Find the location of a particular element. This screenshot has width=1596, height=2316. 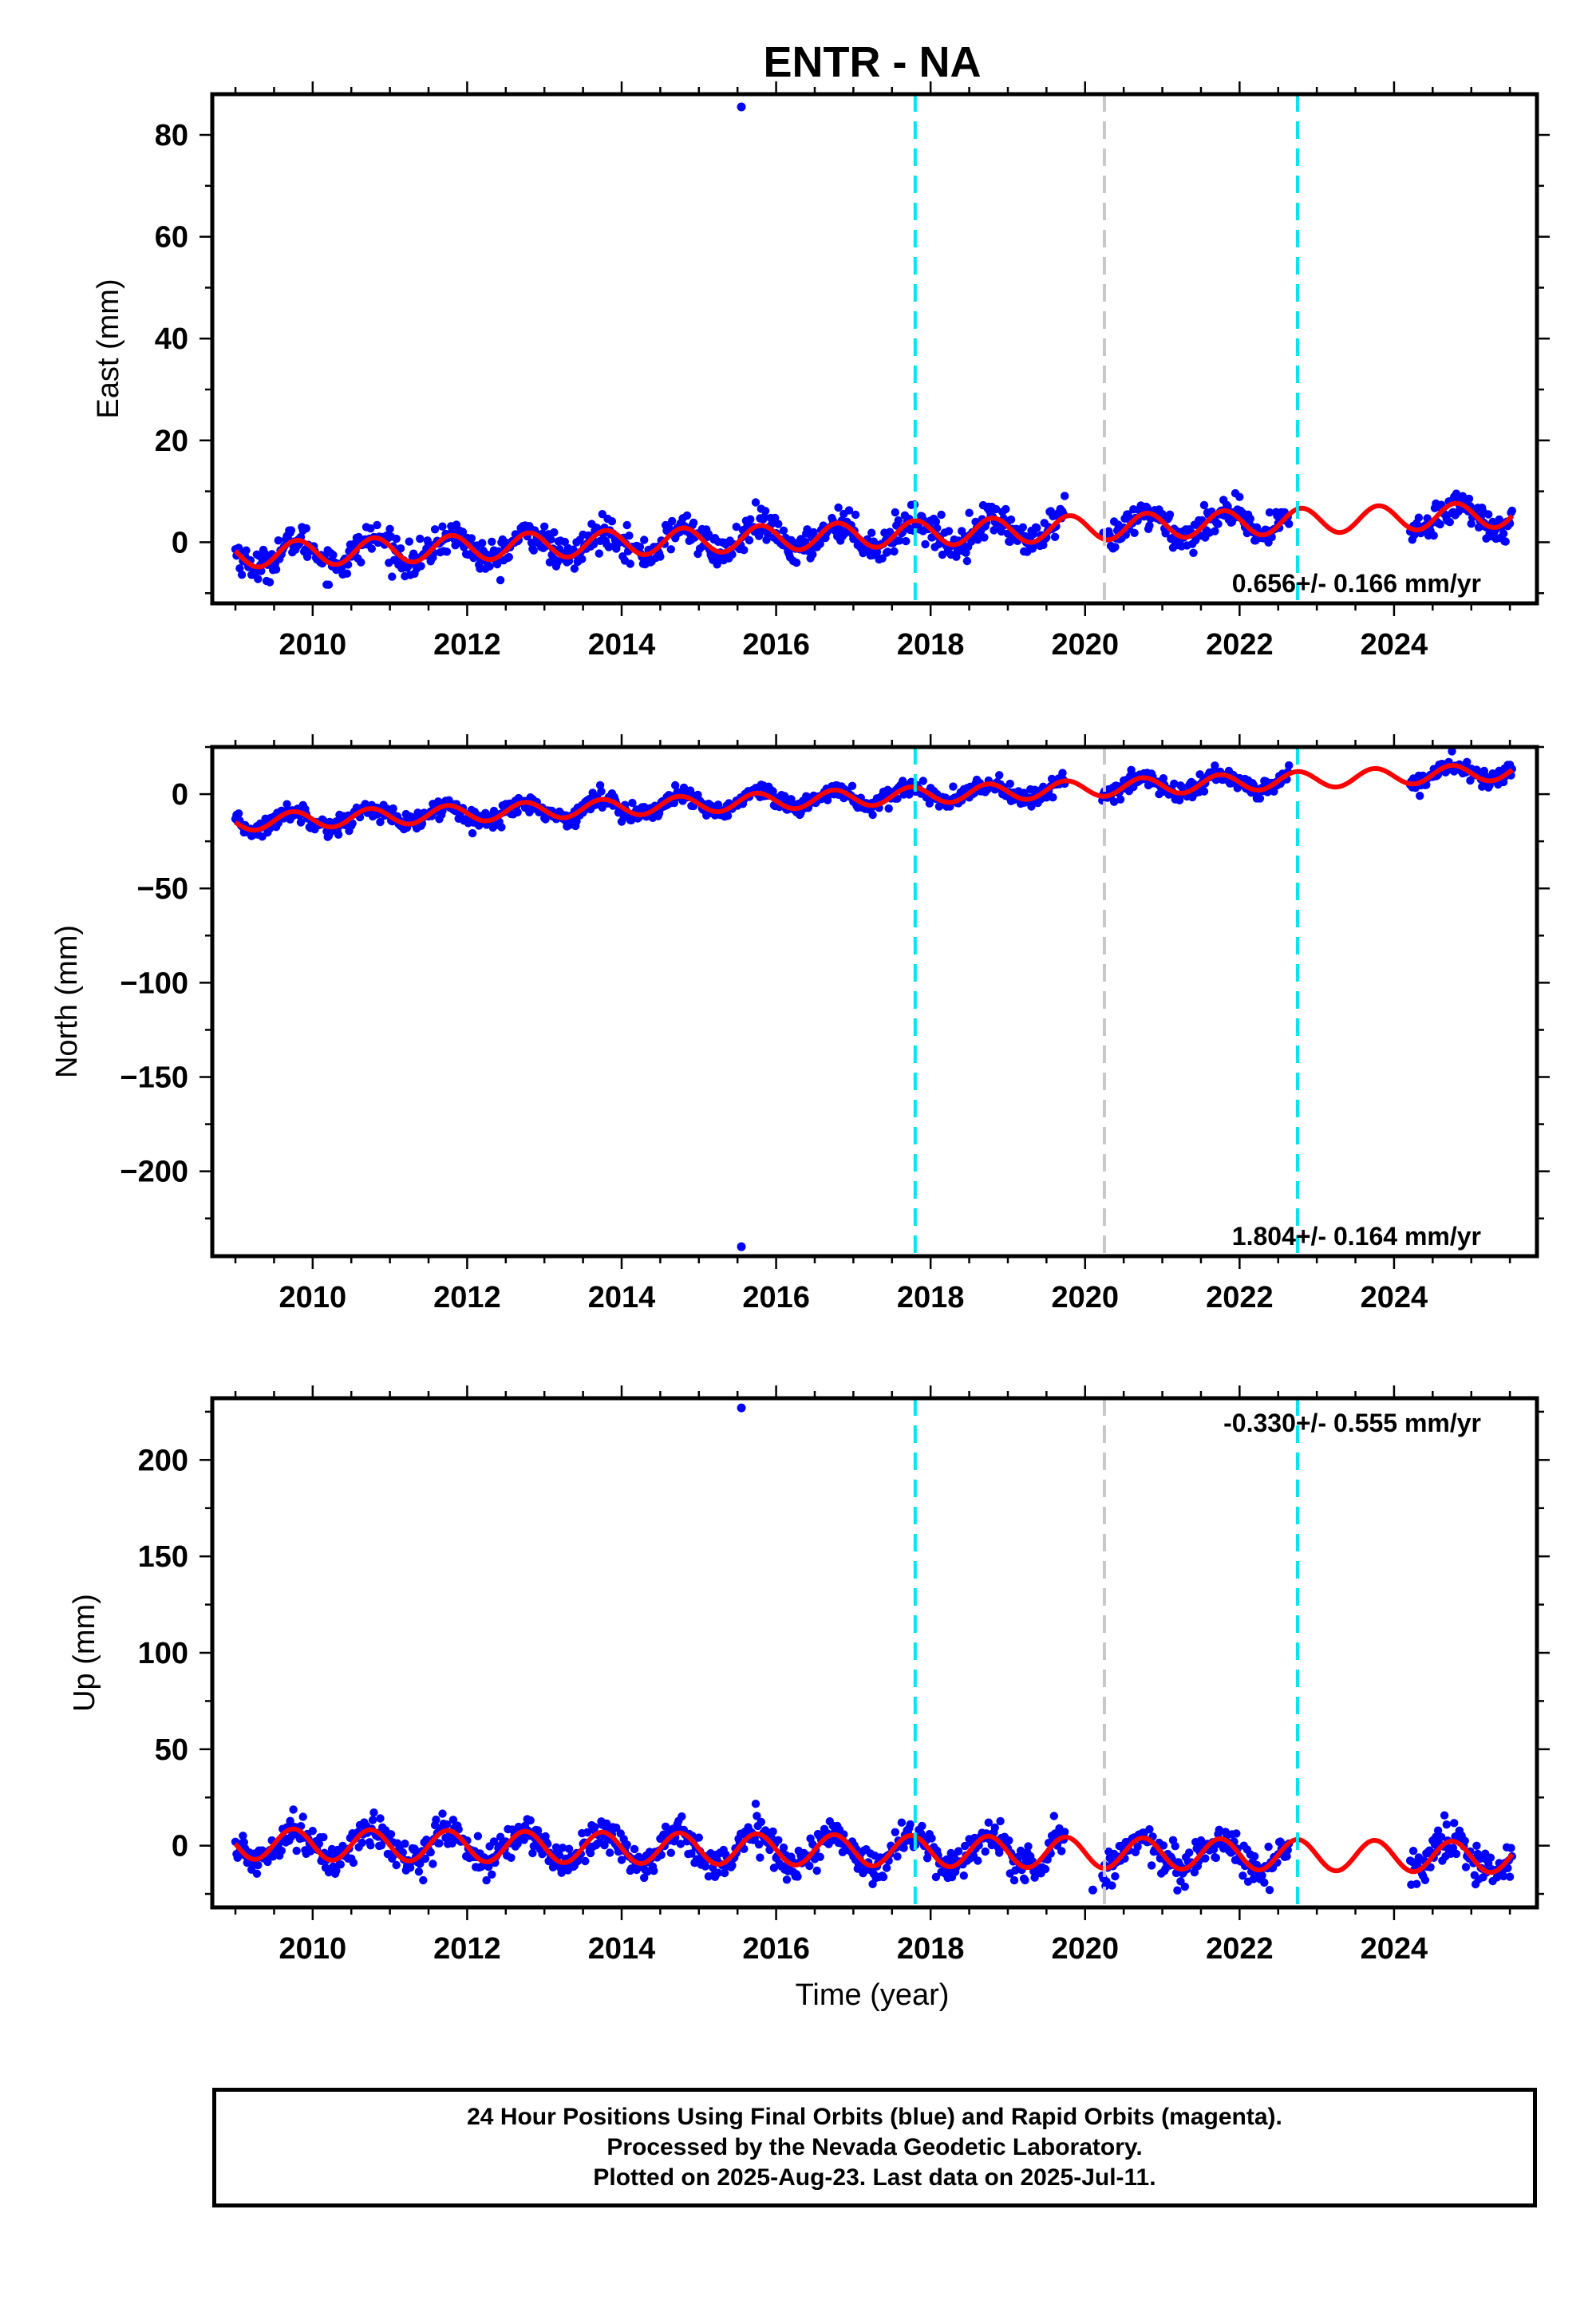

velocity-rate-label: -0.330+/- 0.555 mm/yr is located at coordinates (1352, 1423).